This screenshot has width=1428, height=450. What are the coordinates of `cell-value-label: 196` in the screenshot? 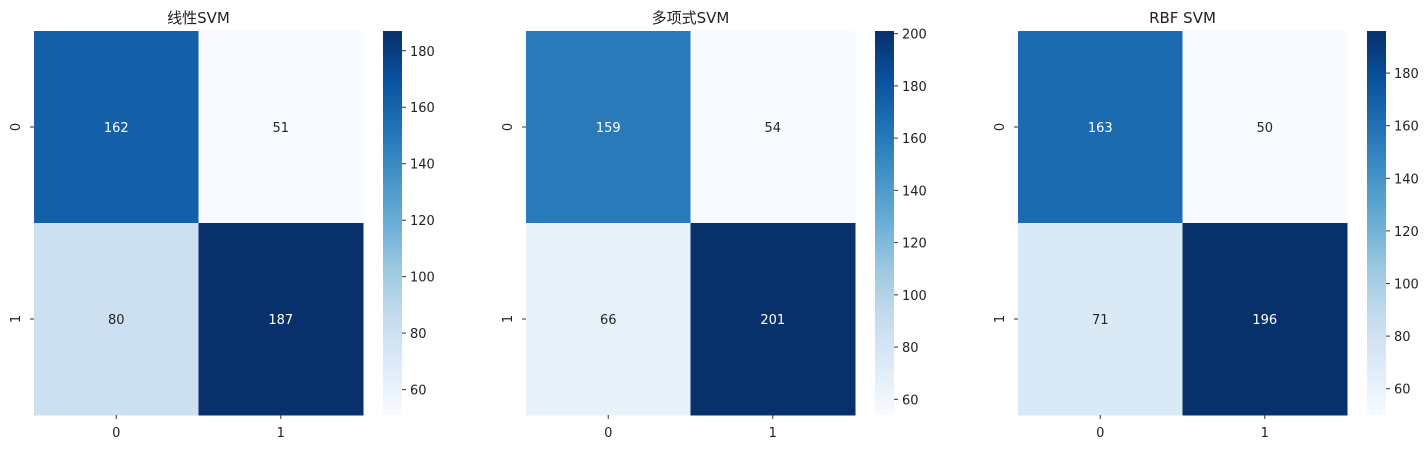 It's located at (1264, 320).